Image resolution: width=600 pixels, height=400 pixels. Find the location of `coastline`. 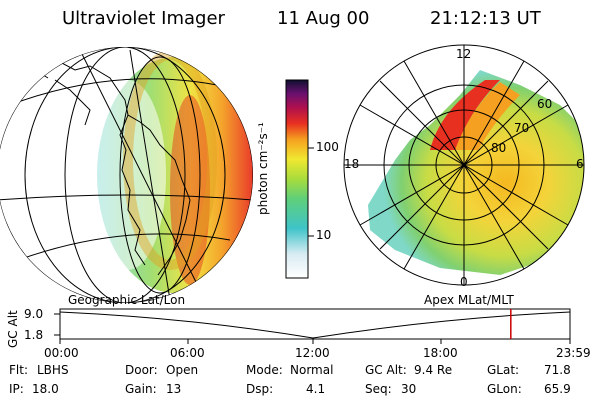

coastline is located at coordinates (107, 168).